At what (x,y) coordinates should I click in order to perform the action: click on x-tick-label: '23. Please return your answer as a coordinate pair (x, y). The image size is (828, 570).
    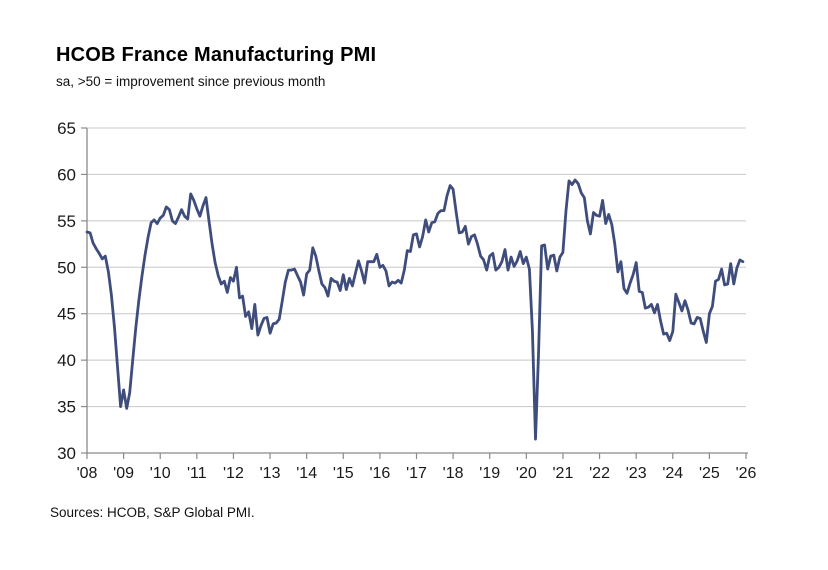
    Looking at the image, I should click on (636, 473).